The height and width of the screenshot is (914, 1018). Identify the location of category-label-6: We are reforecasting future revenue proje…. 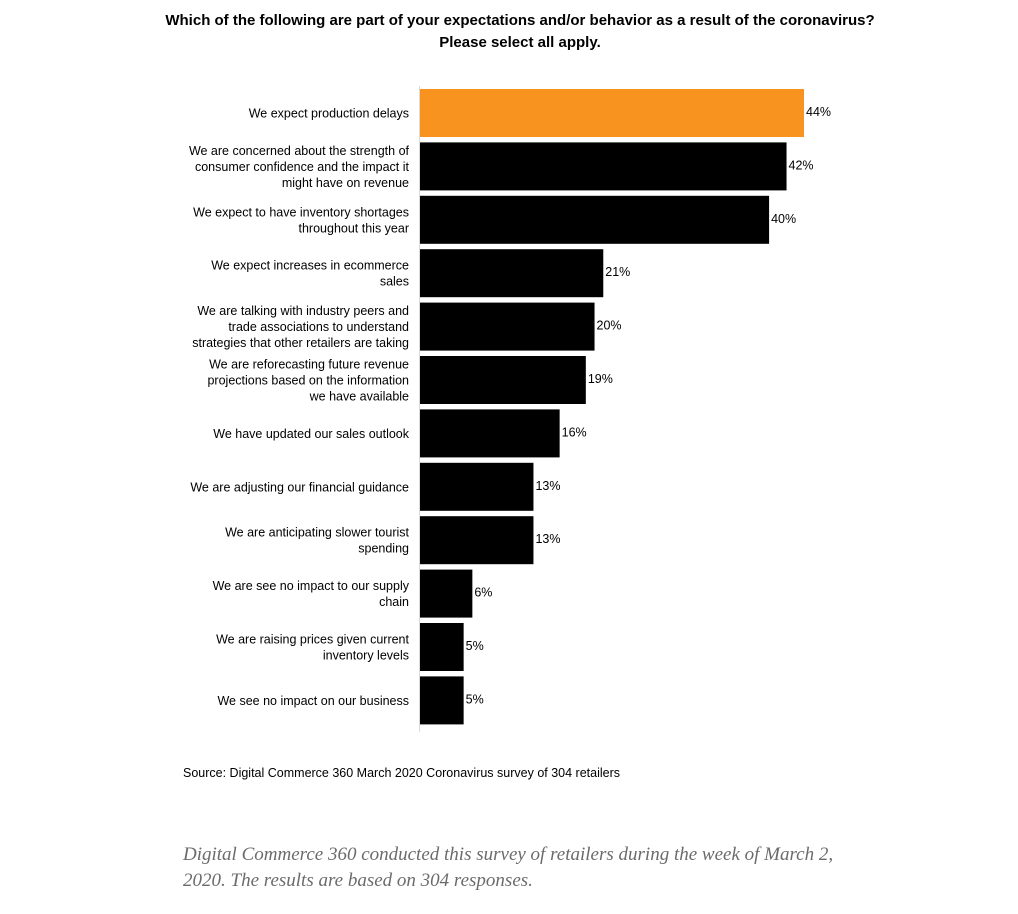
(308, 381).